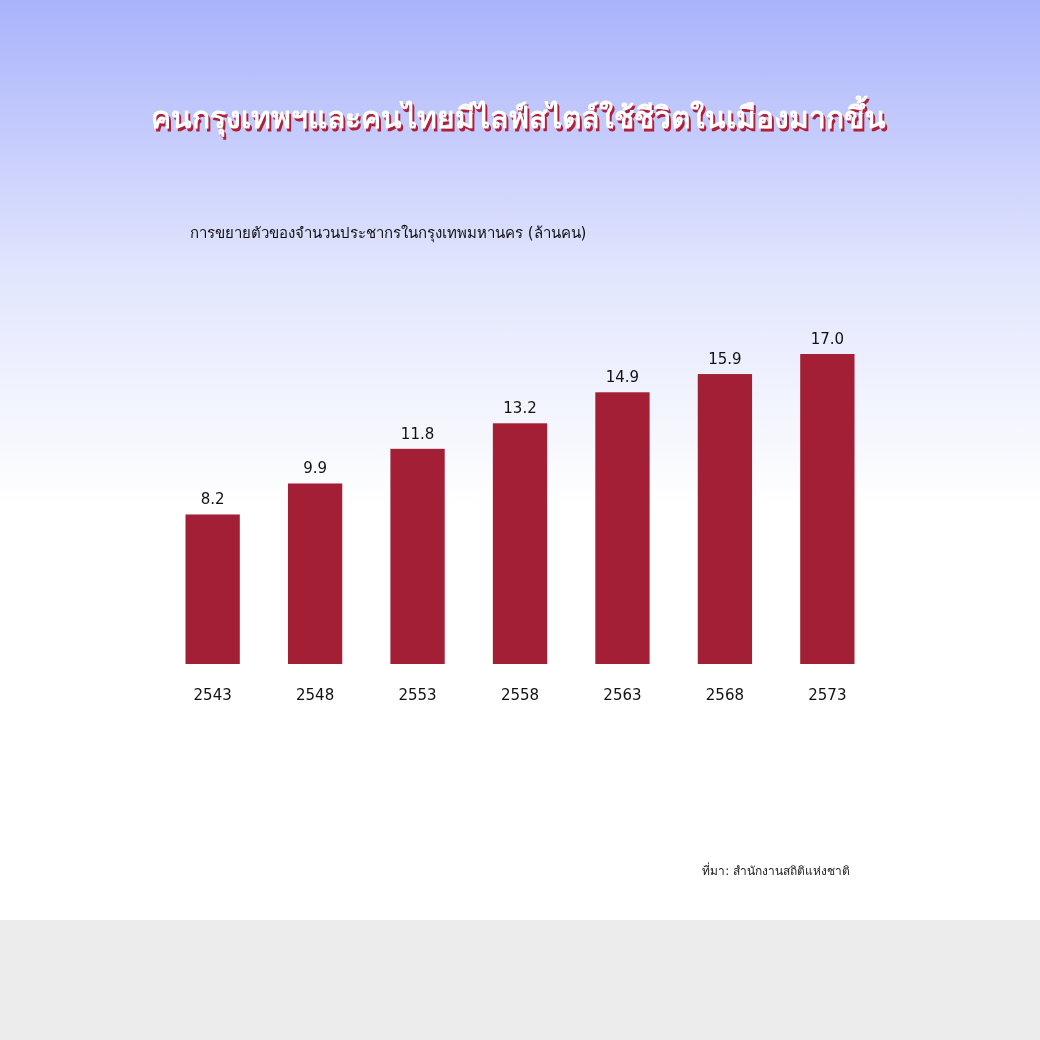 The width and height of the screenshot is (1040, 1040). What do you see at coordinates (212, 499) in the screenshot?
I see `data-label: 8.2` at bounding box center [212, 499].